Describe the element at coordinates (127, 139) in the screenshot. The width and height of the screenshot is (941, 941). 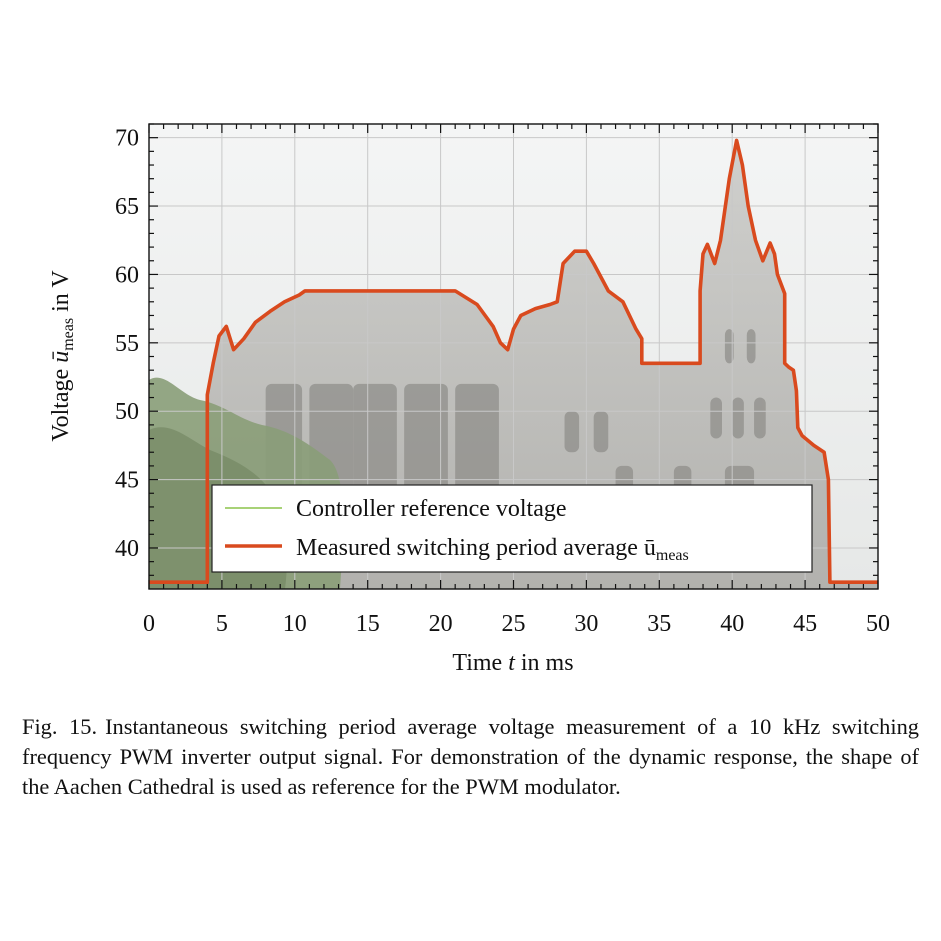
I see `y-tick-label: 70` at that location.